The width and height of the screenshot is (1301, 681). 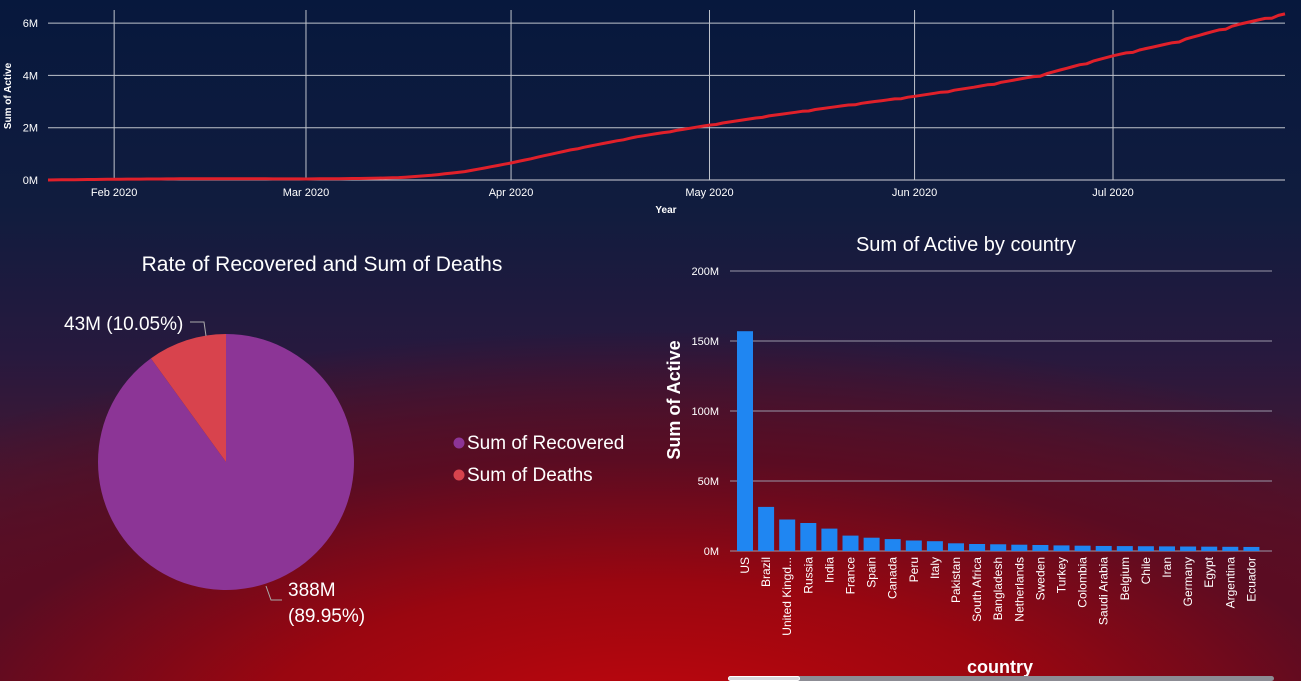 I want to click on legend-label-sum-of-deaths: Sum of Deaths, so click(x=530, y=475).